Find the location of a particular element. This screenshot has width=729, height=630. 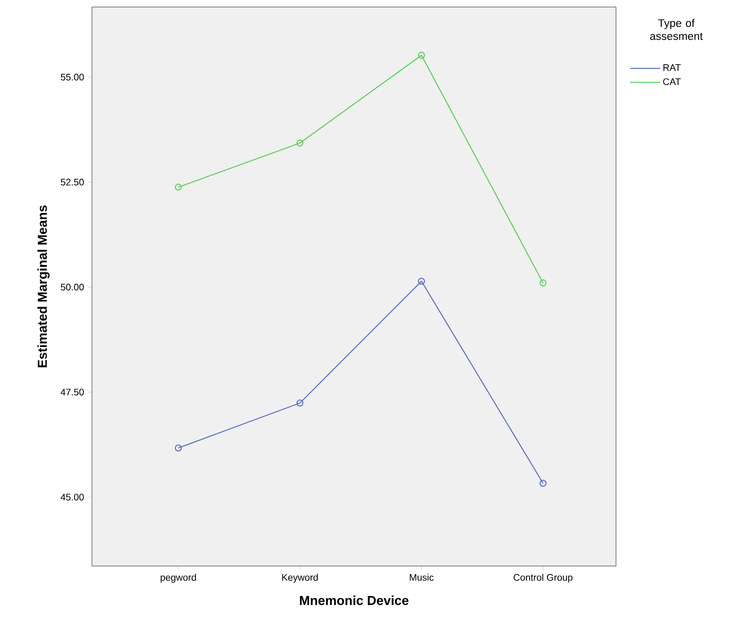

y-tick-label: 50.00 is located at coordinates (72, 287).